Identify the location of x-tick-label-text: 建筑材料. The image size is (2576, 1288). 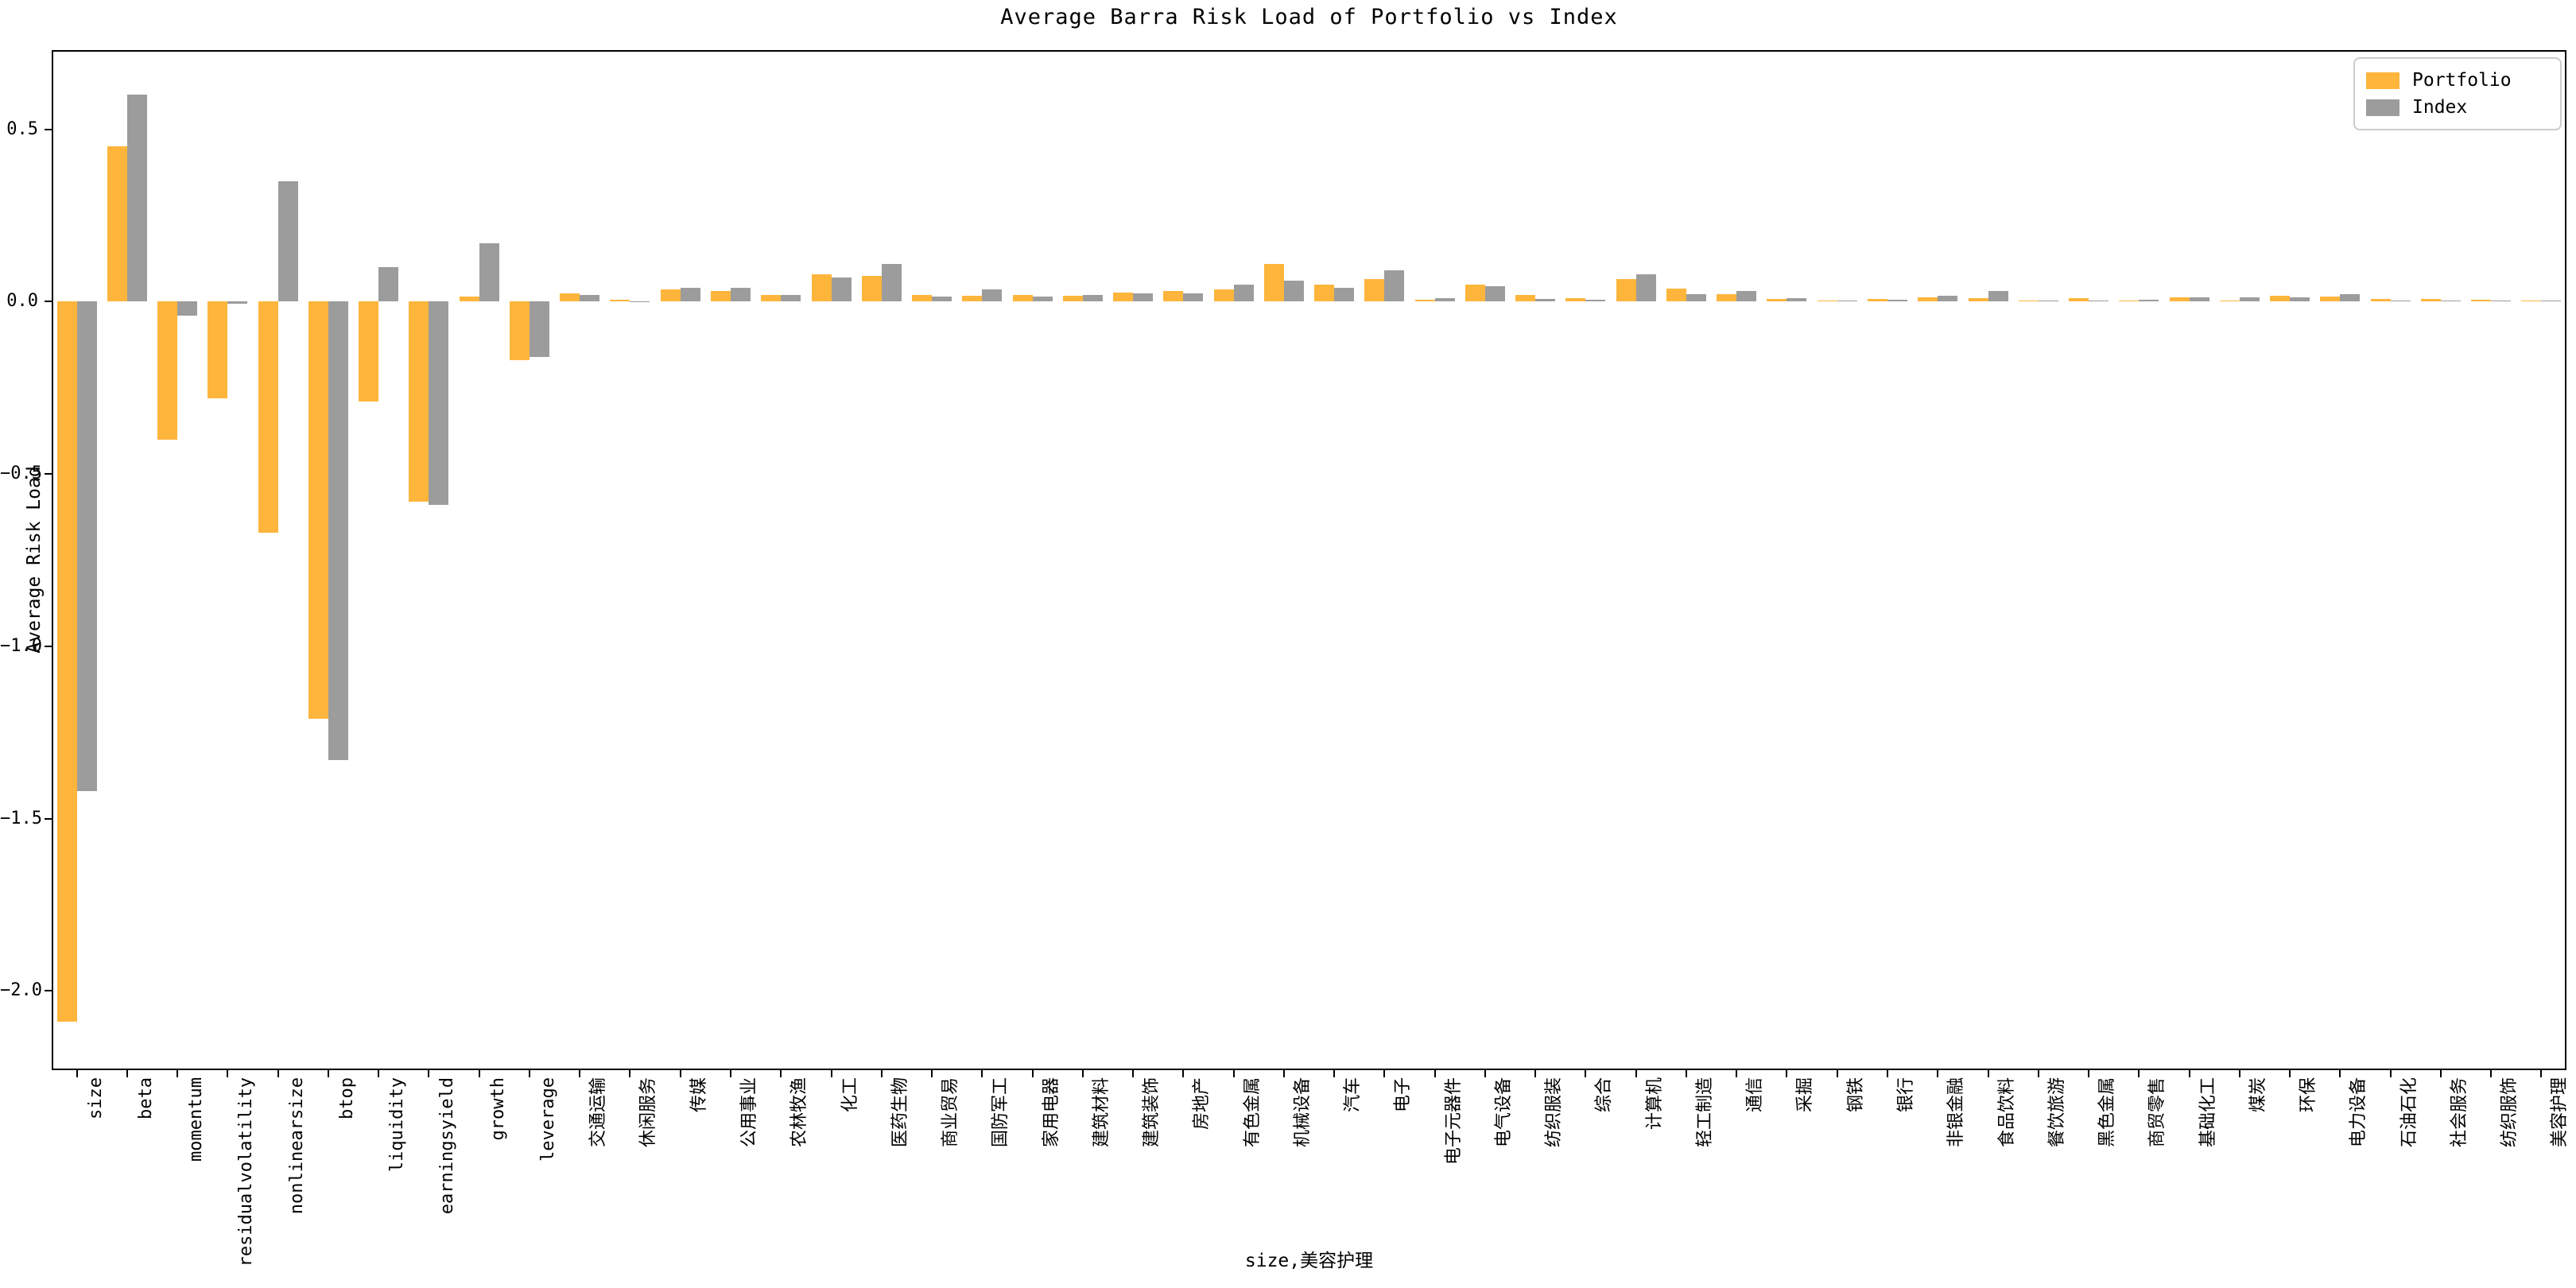
(1101, 1113).